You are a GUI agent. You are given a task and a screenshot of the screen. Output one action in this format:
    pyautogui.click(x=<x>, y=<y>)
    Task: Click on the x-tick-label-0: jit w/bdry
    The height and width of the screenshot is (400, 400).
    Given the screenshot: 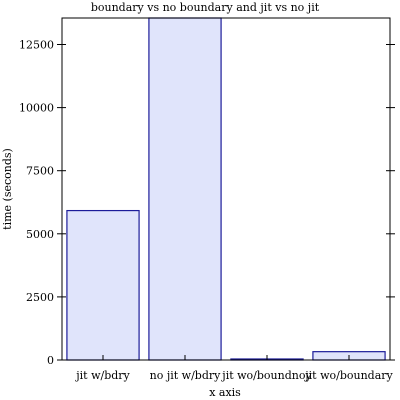 What is the action you would take?
    pyautogui.click(x=102, y=375)
    